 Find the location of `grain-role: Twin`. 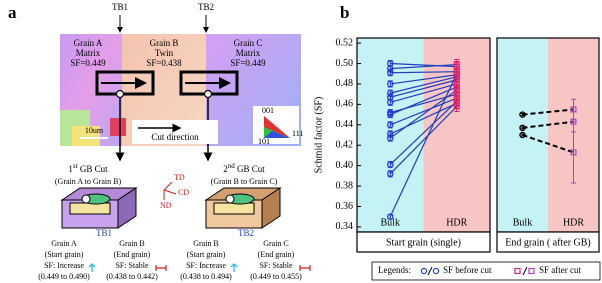

grain-role: Twin is located at coordinates (164, 53).